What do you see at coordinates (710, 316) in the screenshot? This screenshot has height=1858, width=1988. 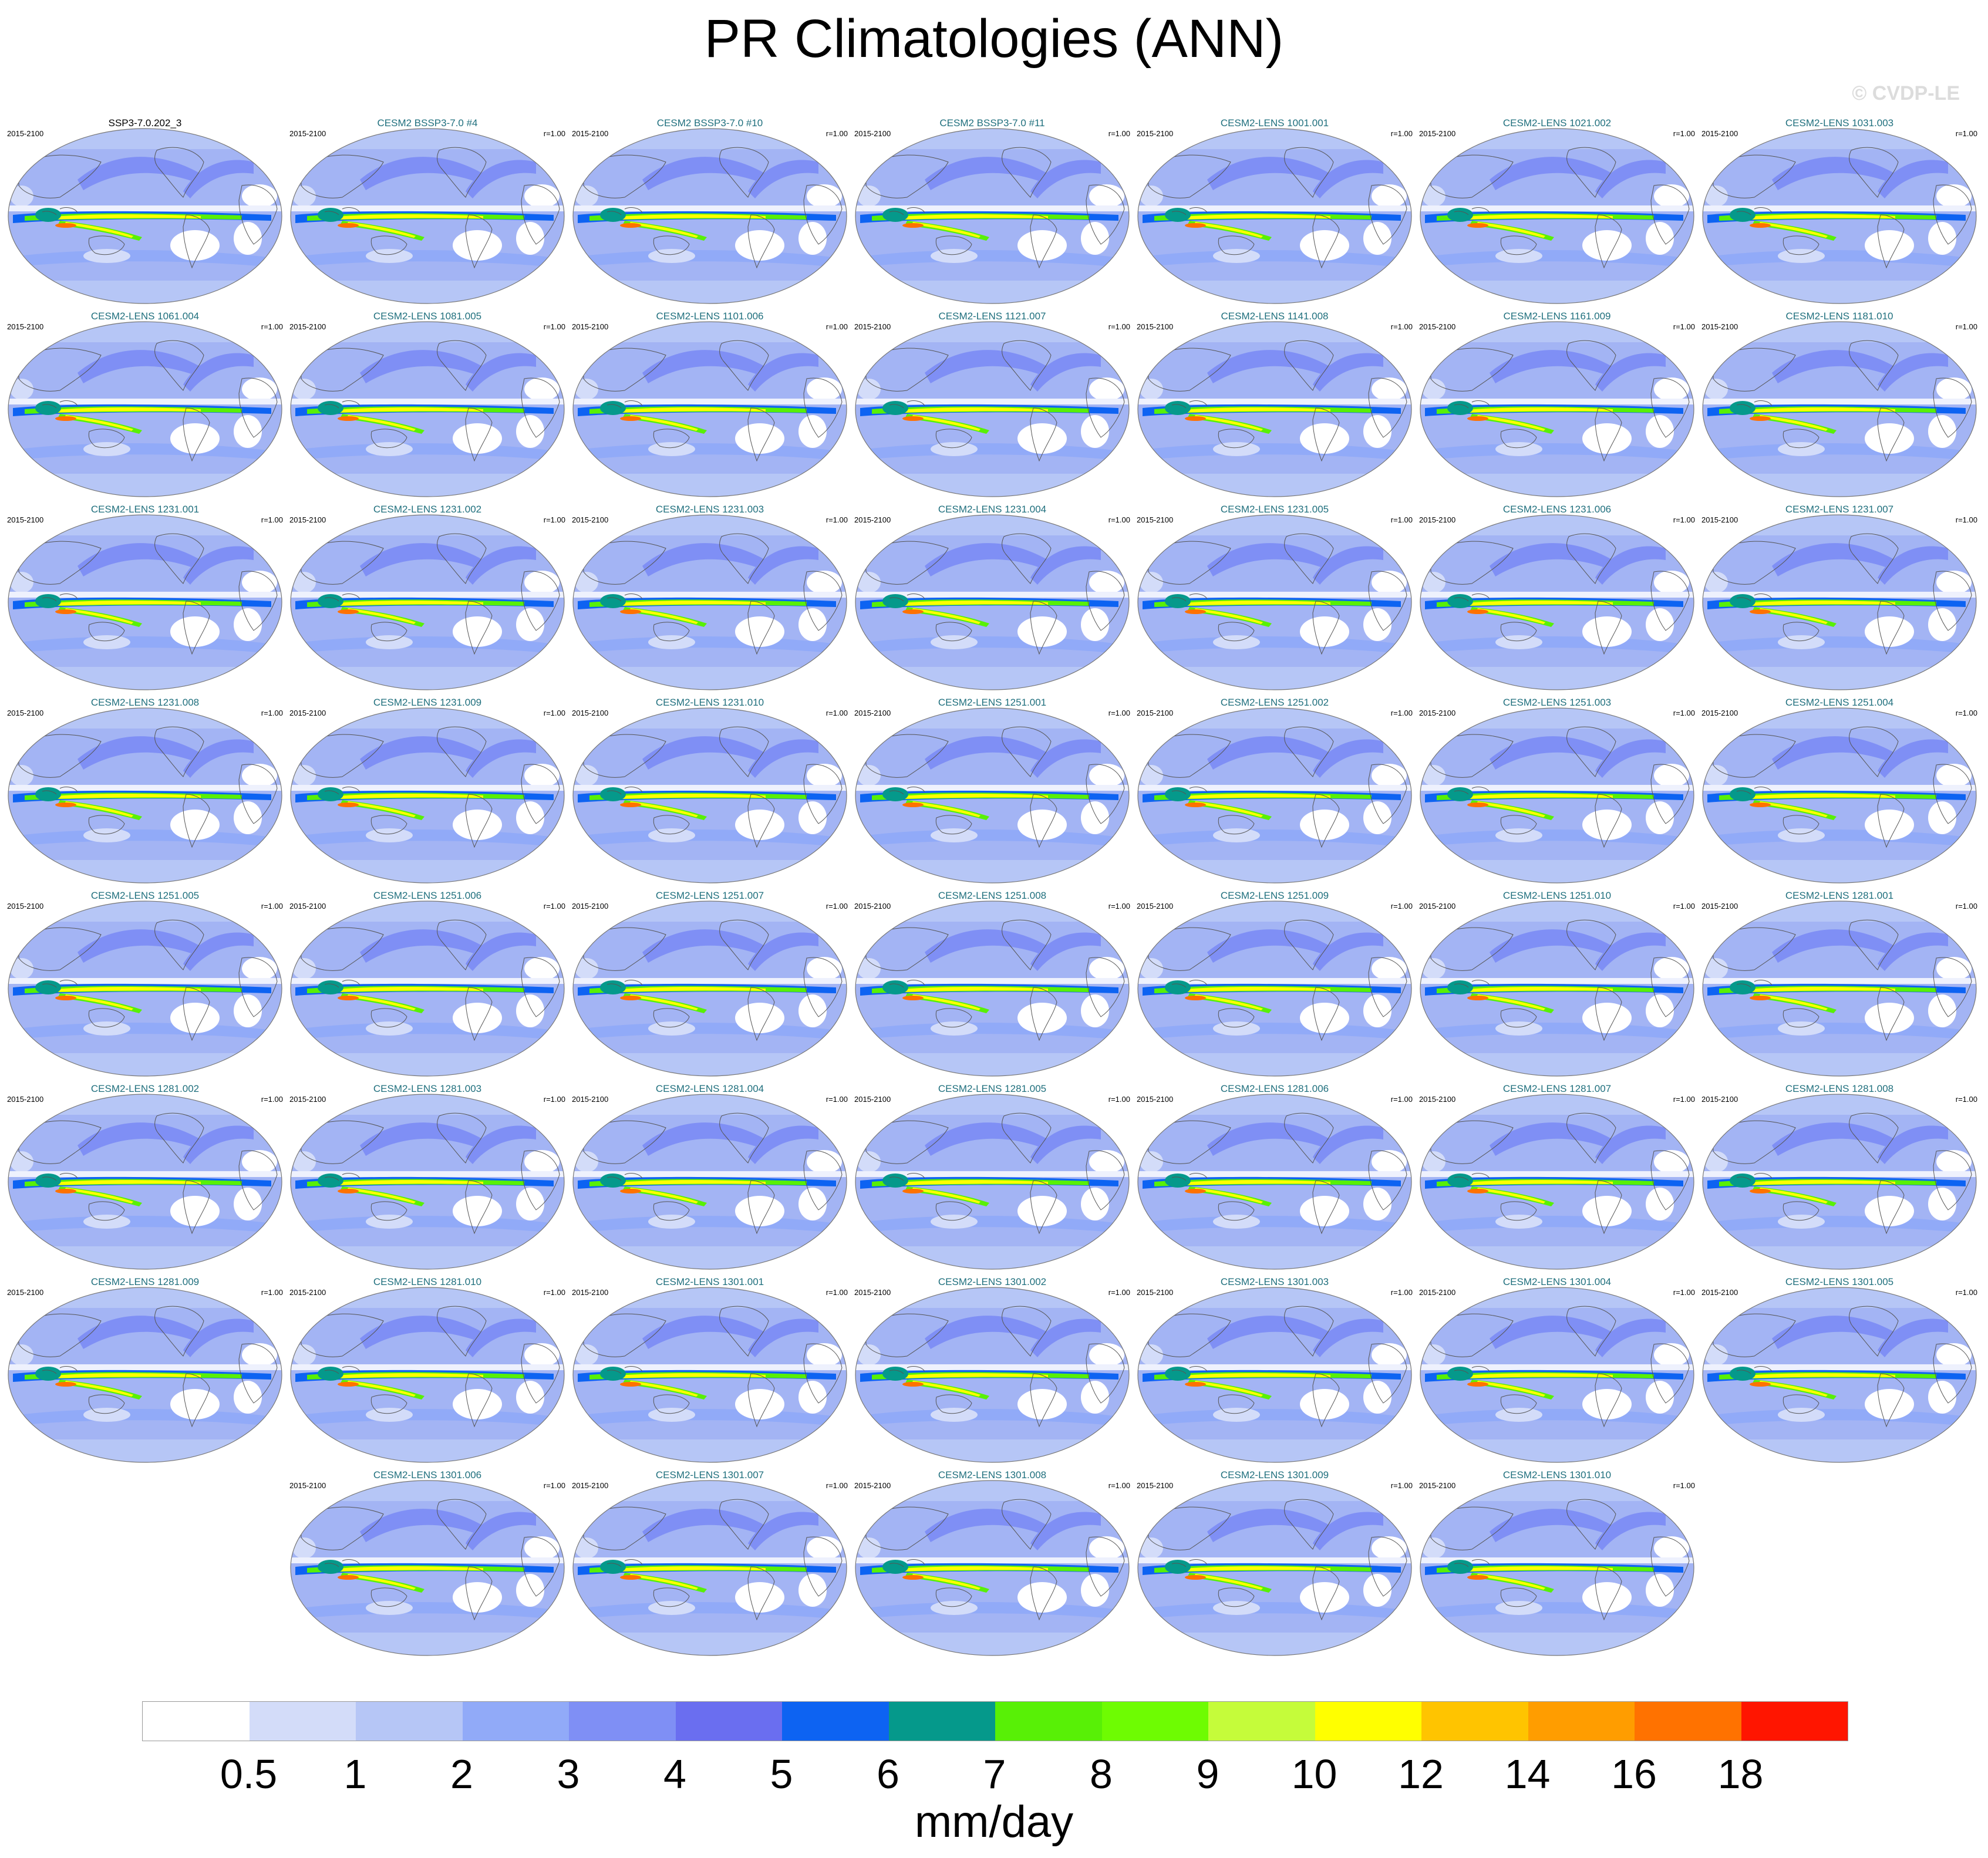 I see `panel-title: CESM2-LENS 1101.006` at bounding box center [710, 316].